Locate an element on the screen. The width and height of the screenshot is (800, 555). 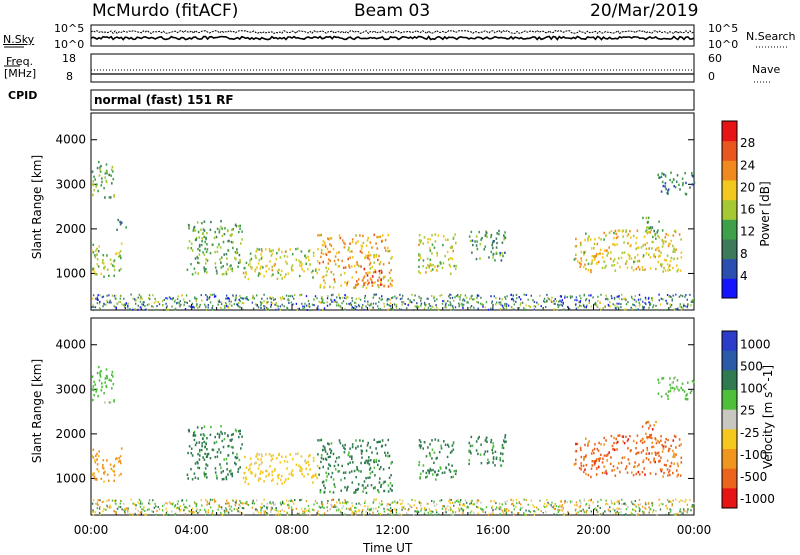
beam-title: Beam 03 is located at coordinates (392, 11).